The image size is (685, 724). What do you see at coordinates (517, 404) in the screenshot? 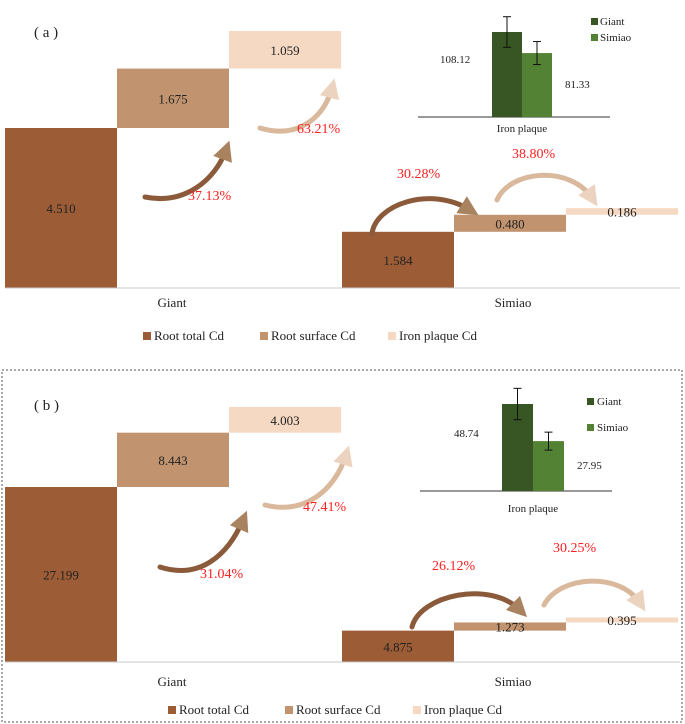
I see `inset-b-error-giant` at bounding box center [517, 404].